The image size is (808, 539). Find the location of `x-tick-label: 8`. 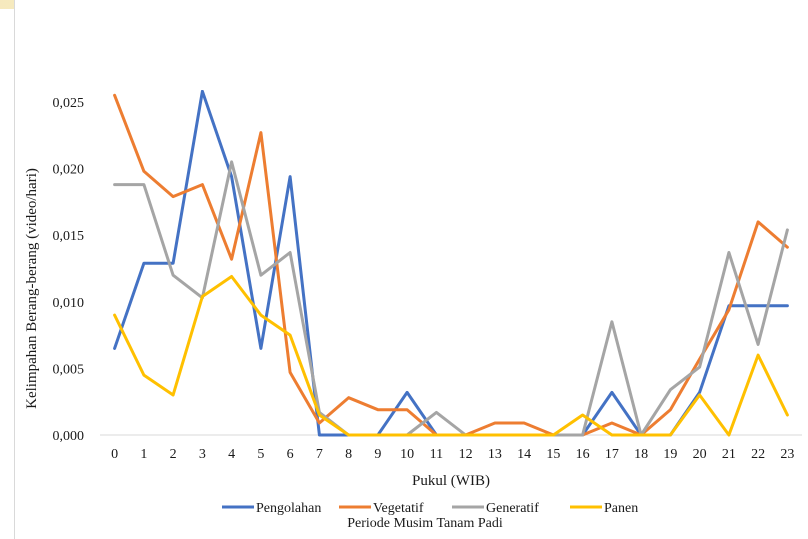

x-tick-label: 8 is located at coordinates (348, 454).